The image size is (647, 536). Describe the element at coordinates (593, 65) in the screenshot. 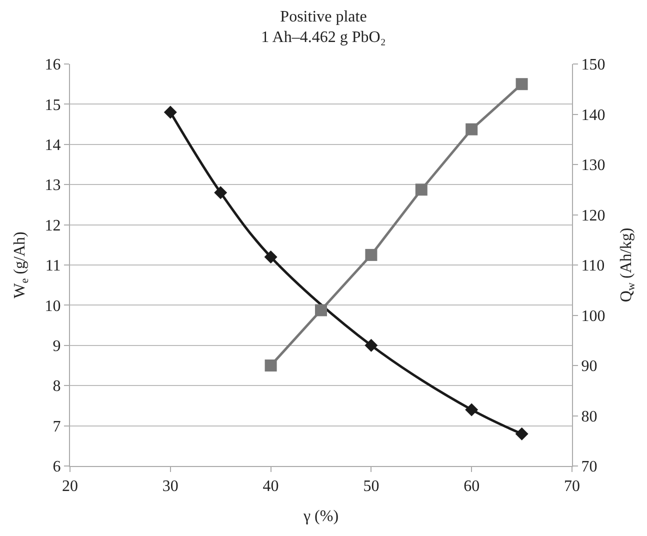

I see `y2-tick-label: 150` at that location.